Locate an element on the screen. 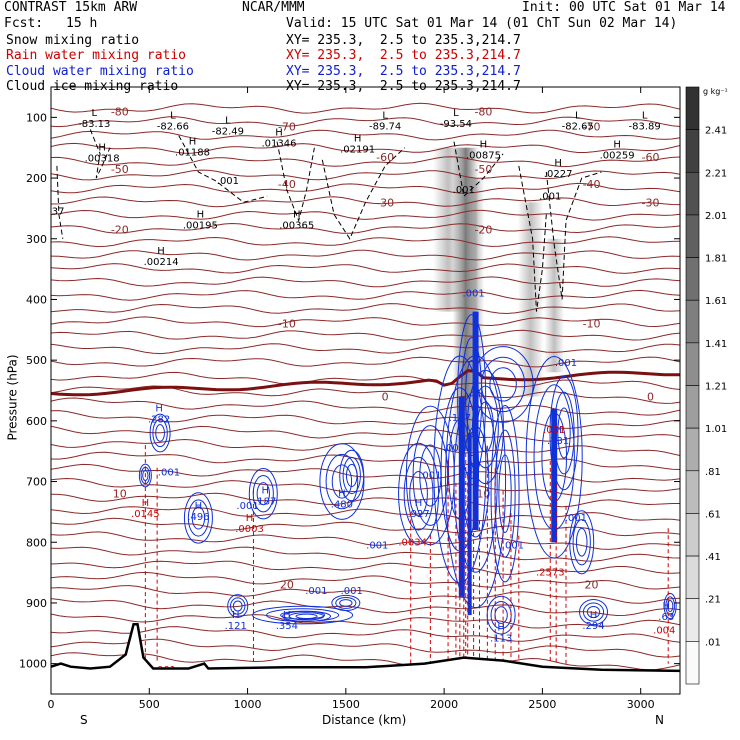  snow-extreme-value: .00195 is located at coordinates (200, 226).